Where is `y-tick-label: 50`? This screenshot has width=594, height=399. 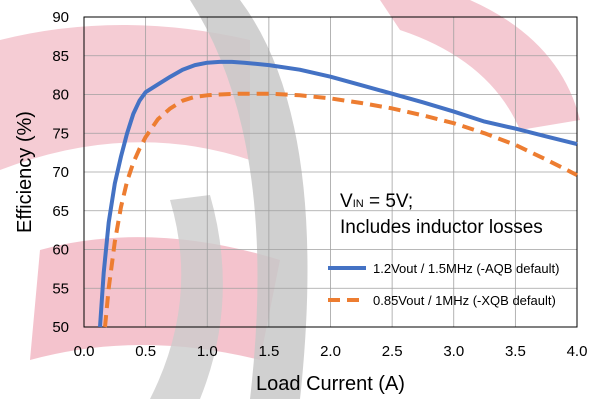 y-tick-label: 50 is located at coordinates (60, 327).